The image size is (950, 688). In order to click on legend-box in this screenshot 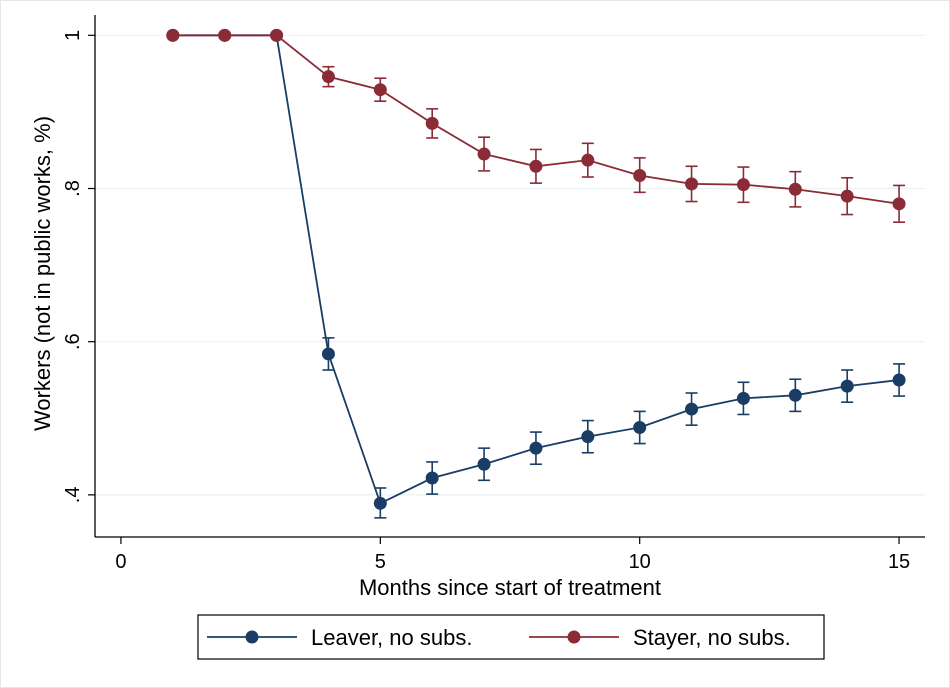, I will do `click(511, 637)`.